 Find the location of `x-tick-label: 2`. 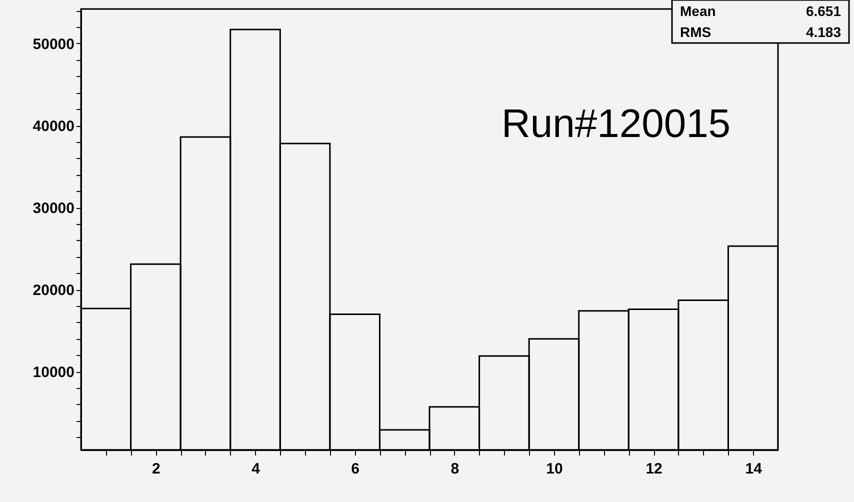

x-tick-label: 2 is located at coordinates (156, 469).